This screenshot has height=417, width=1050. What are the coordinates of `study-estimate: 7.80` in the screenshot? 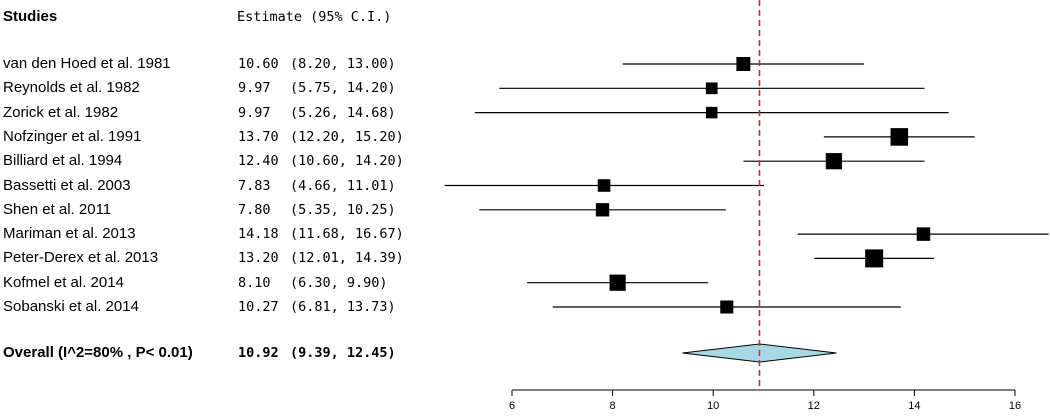 It's located at (254, 209).